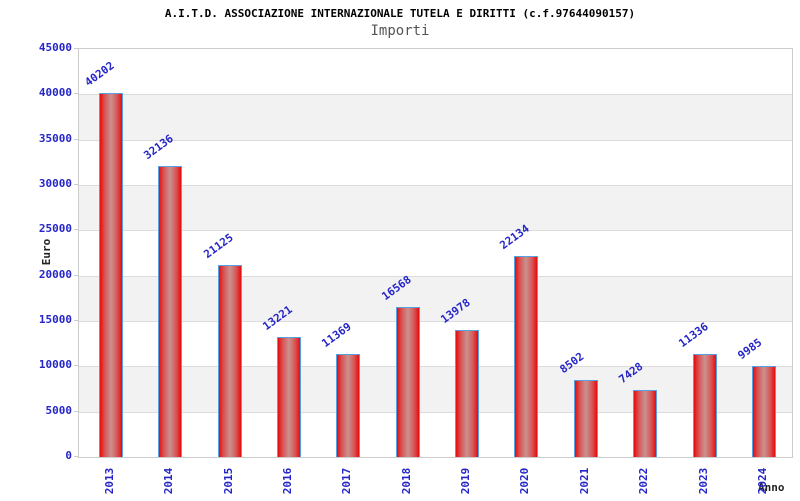 The image size is (800, 501). Describe the element at coordinates (55, 365) in the screenshot. I see `y-tick-label: 10000` at that location.